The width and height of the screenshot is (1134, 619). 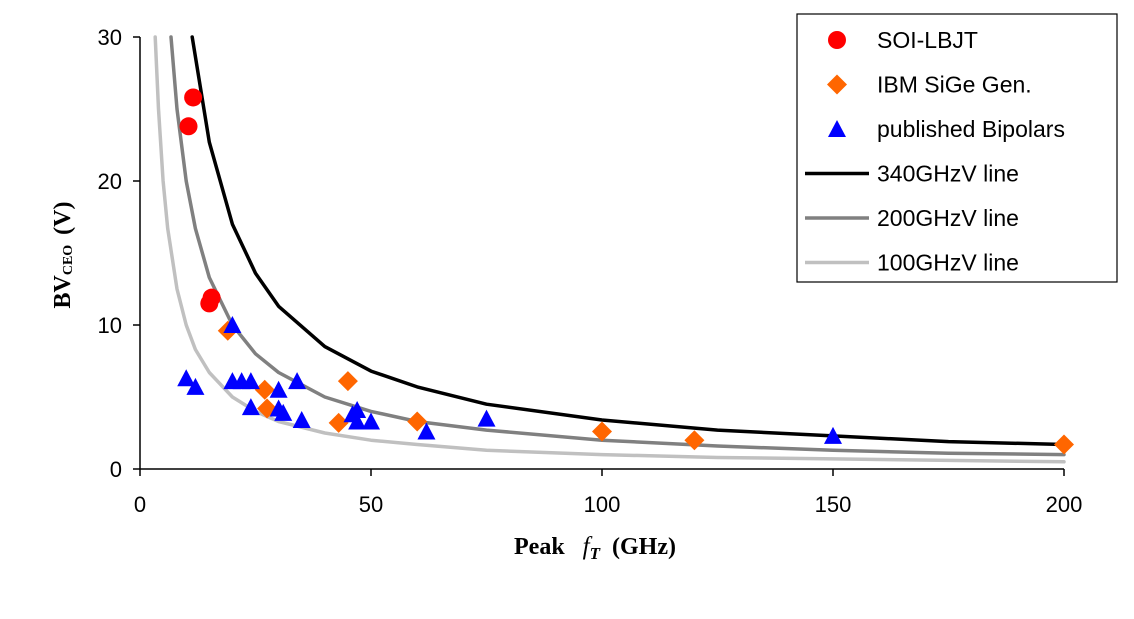 I want to click on x-axis-title-main: Peak, so click(x=539, y=547).